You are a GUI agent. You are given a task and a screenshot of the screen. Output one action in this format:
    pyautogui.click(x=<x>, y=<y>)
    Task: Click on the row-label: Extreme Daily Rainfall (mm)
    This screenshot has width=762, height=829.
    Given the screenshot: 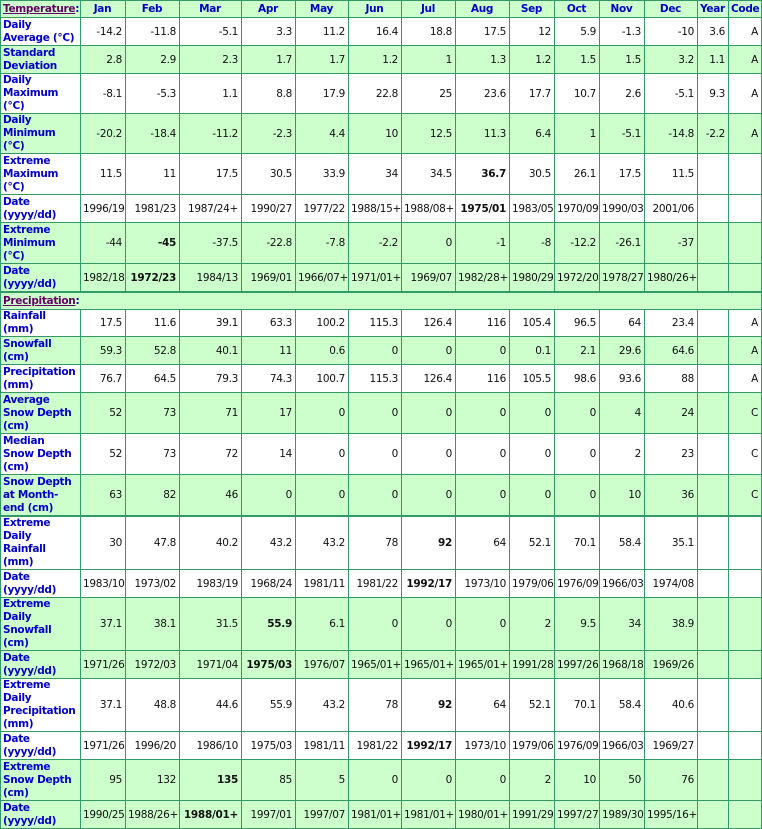 What is the action you would take?
    pyautogui.click(x=40, y=542)
    